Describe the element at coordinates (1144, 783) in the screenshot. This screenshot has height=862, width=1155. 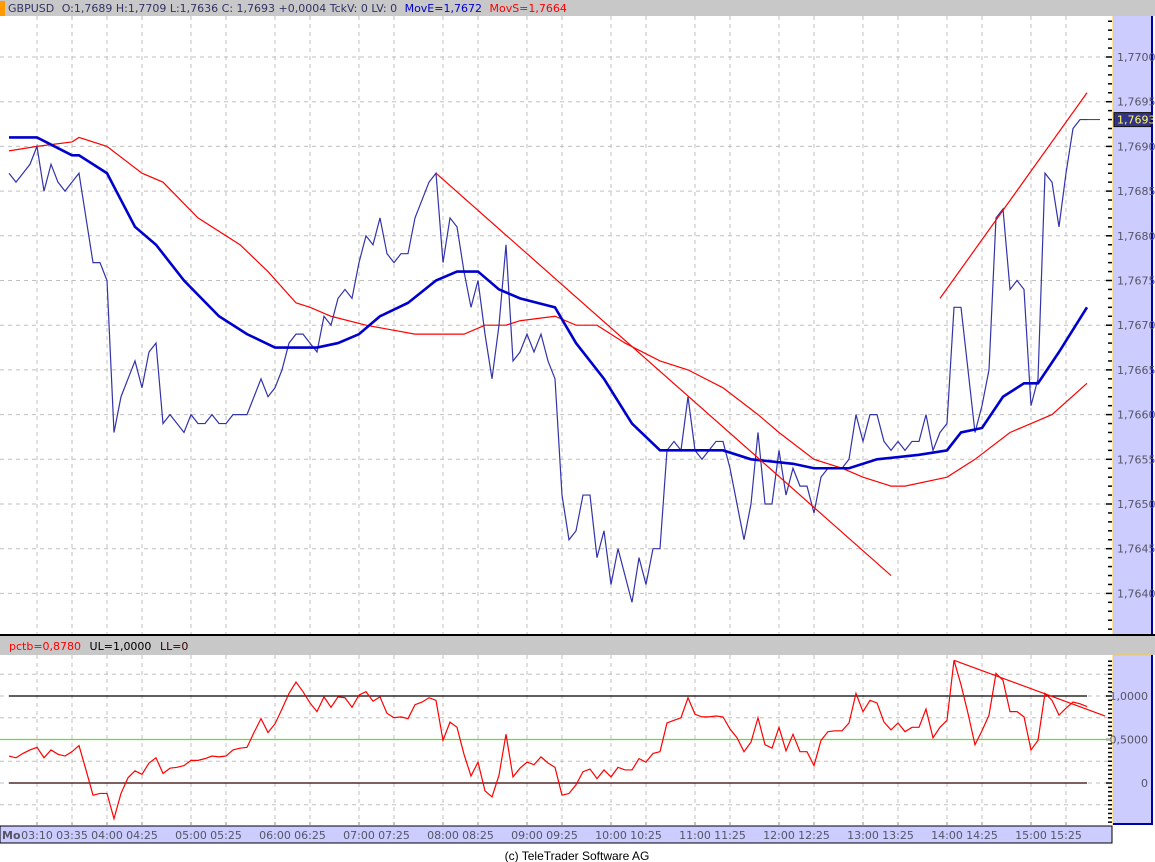
I see `pctb-axis-label: 0` at that location.